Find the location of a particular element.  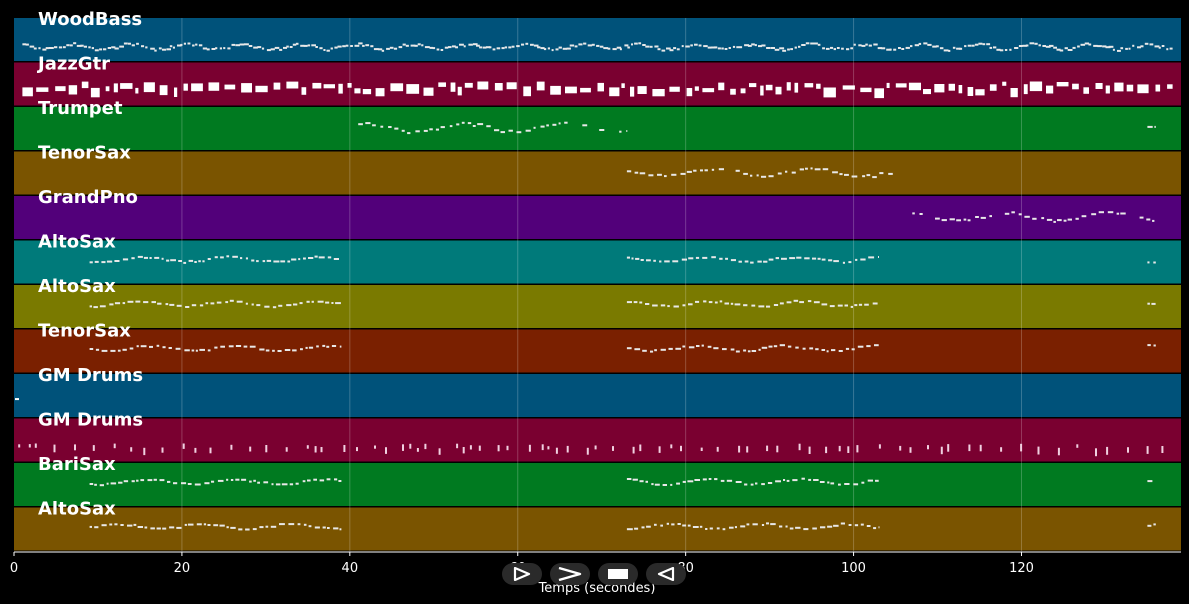

tick-label: 20 is located at coordinates (182, 568).